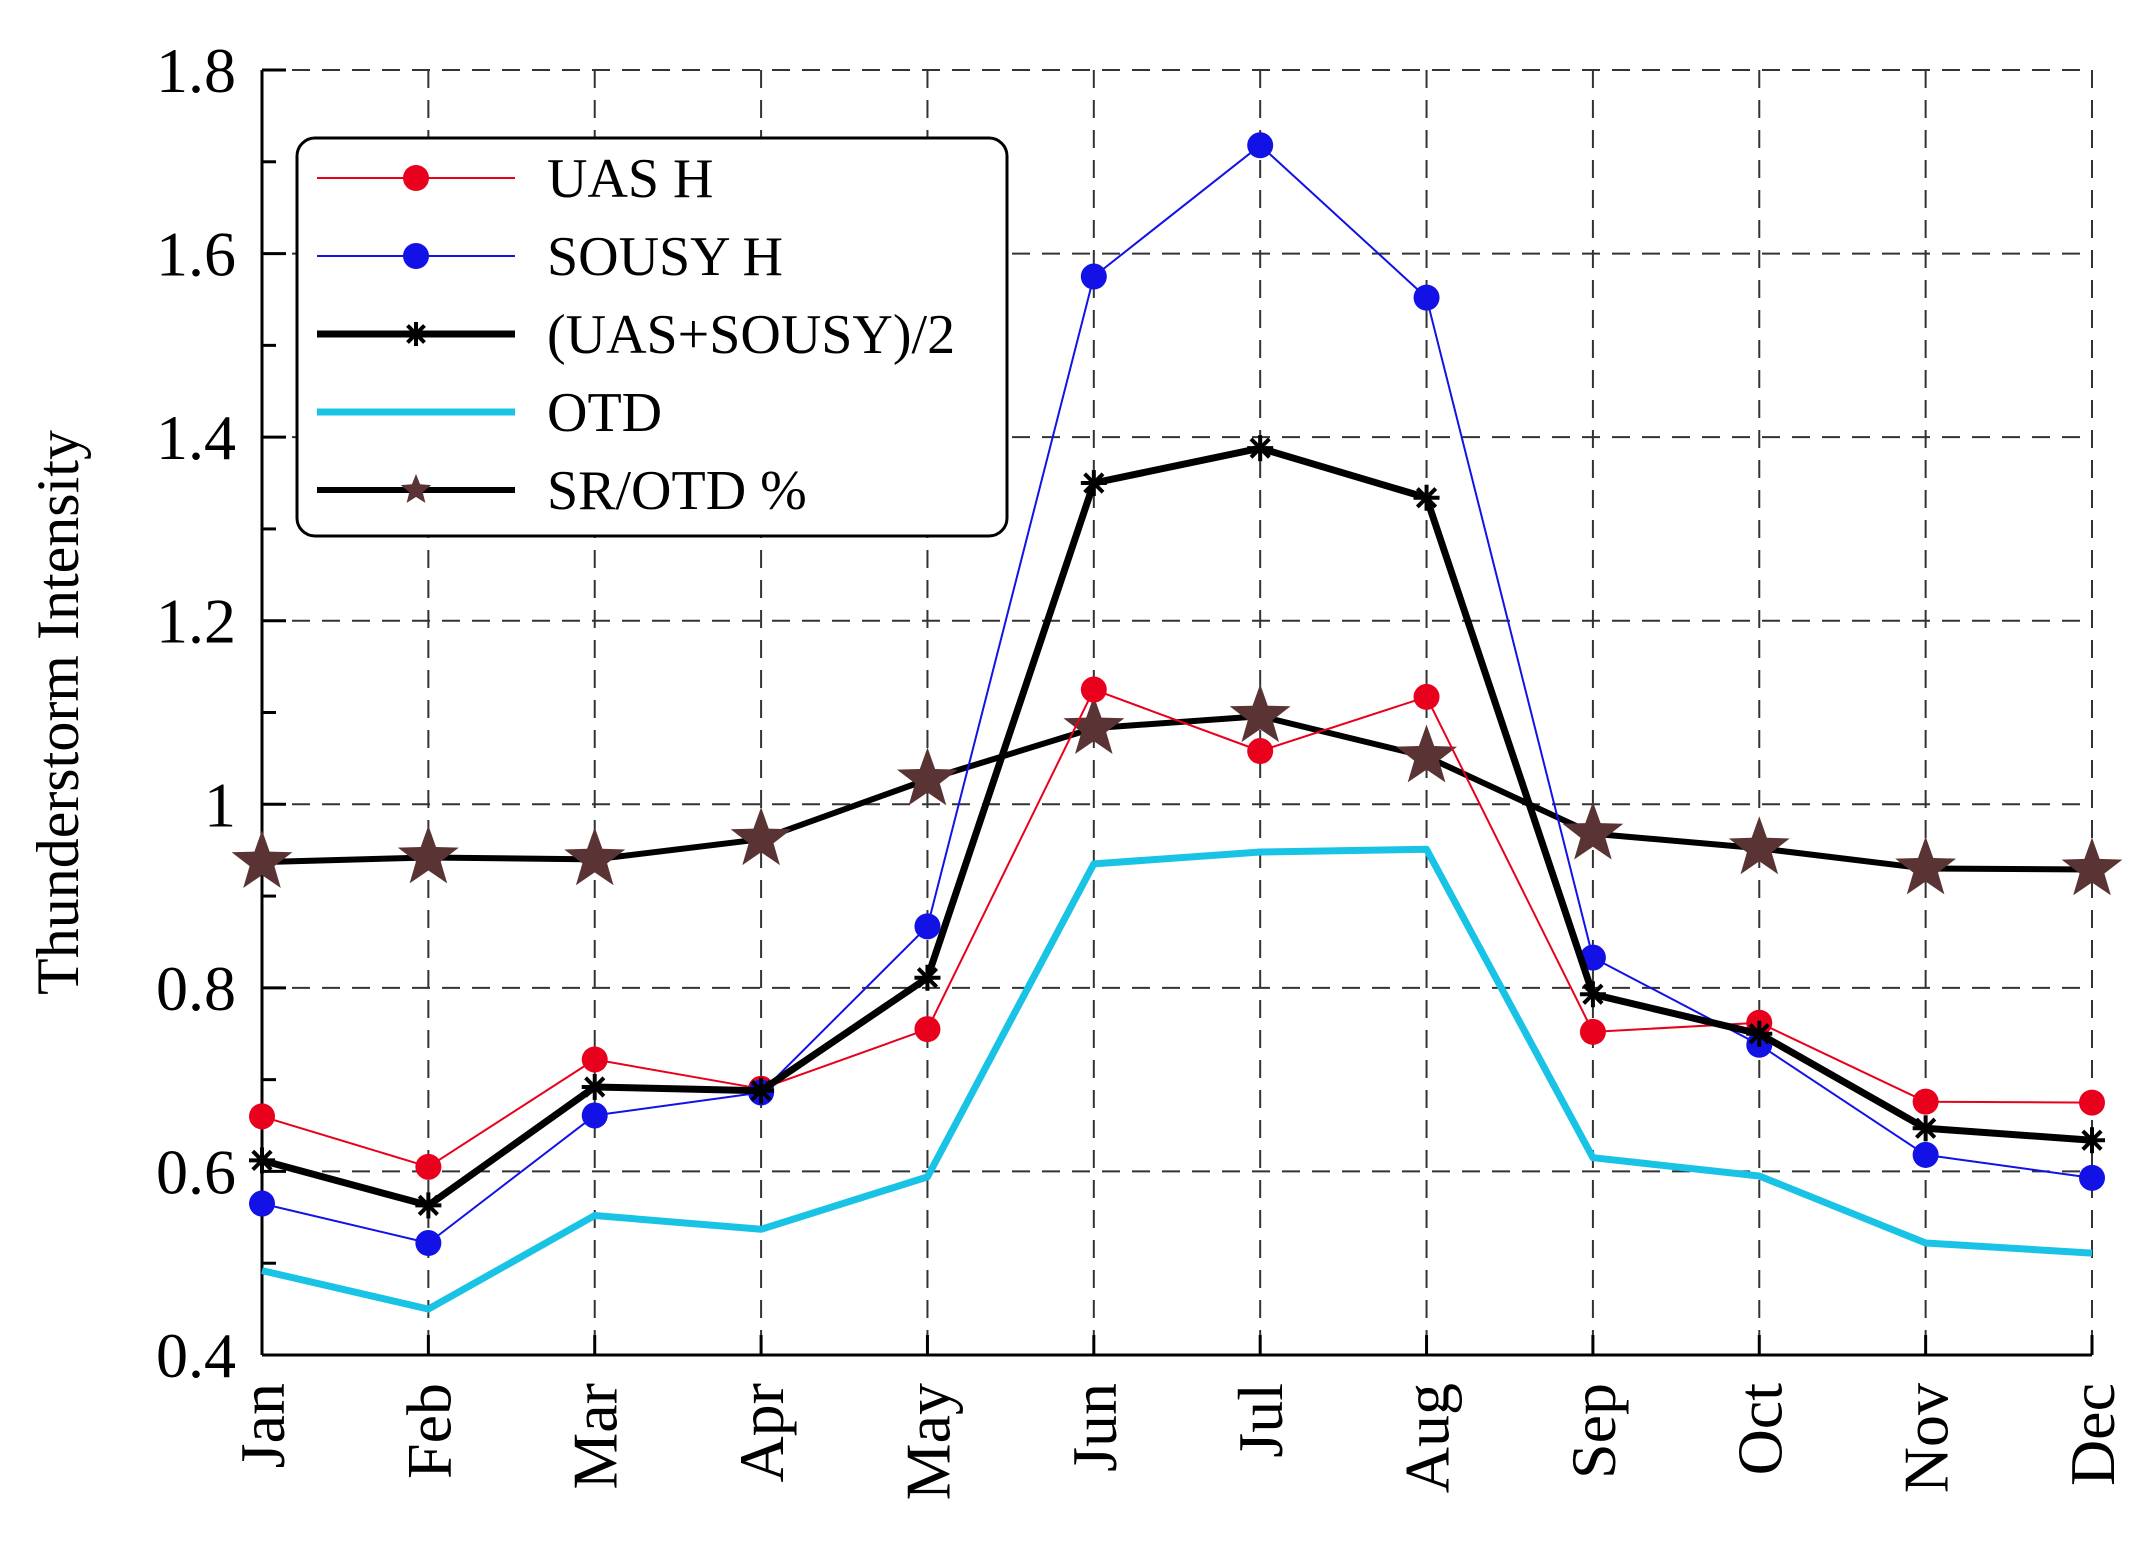  What do you see at coordinates (196, 70) in the screenshot?
I see `y-tick-label: 1.8` at bounding box center [196, 70].